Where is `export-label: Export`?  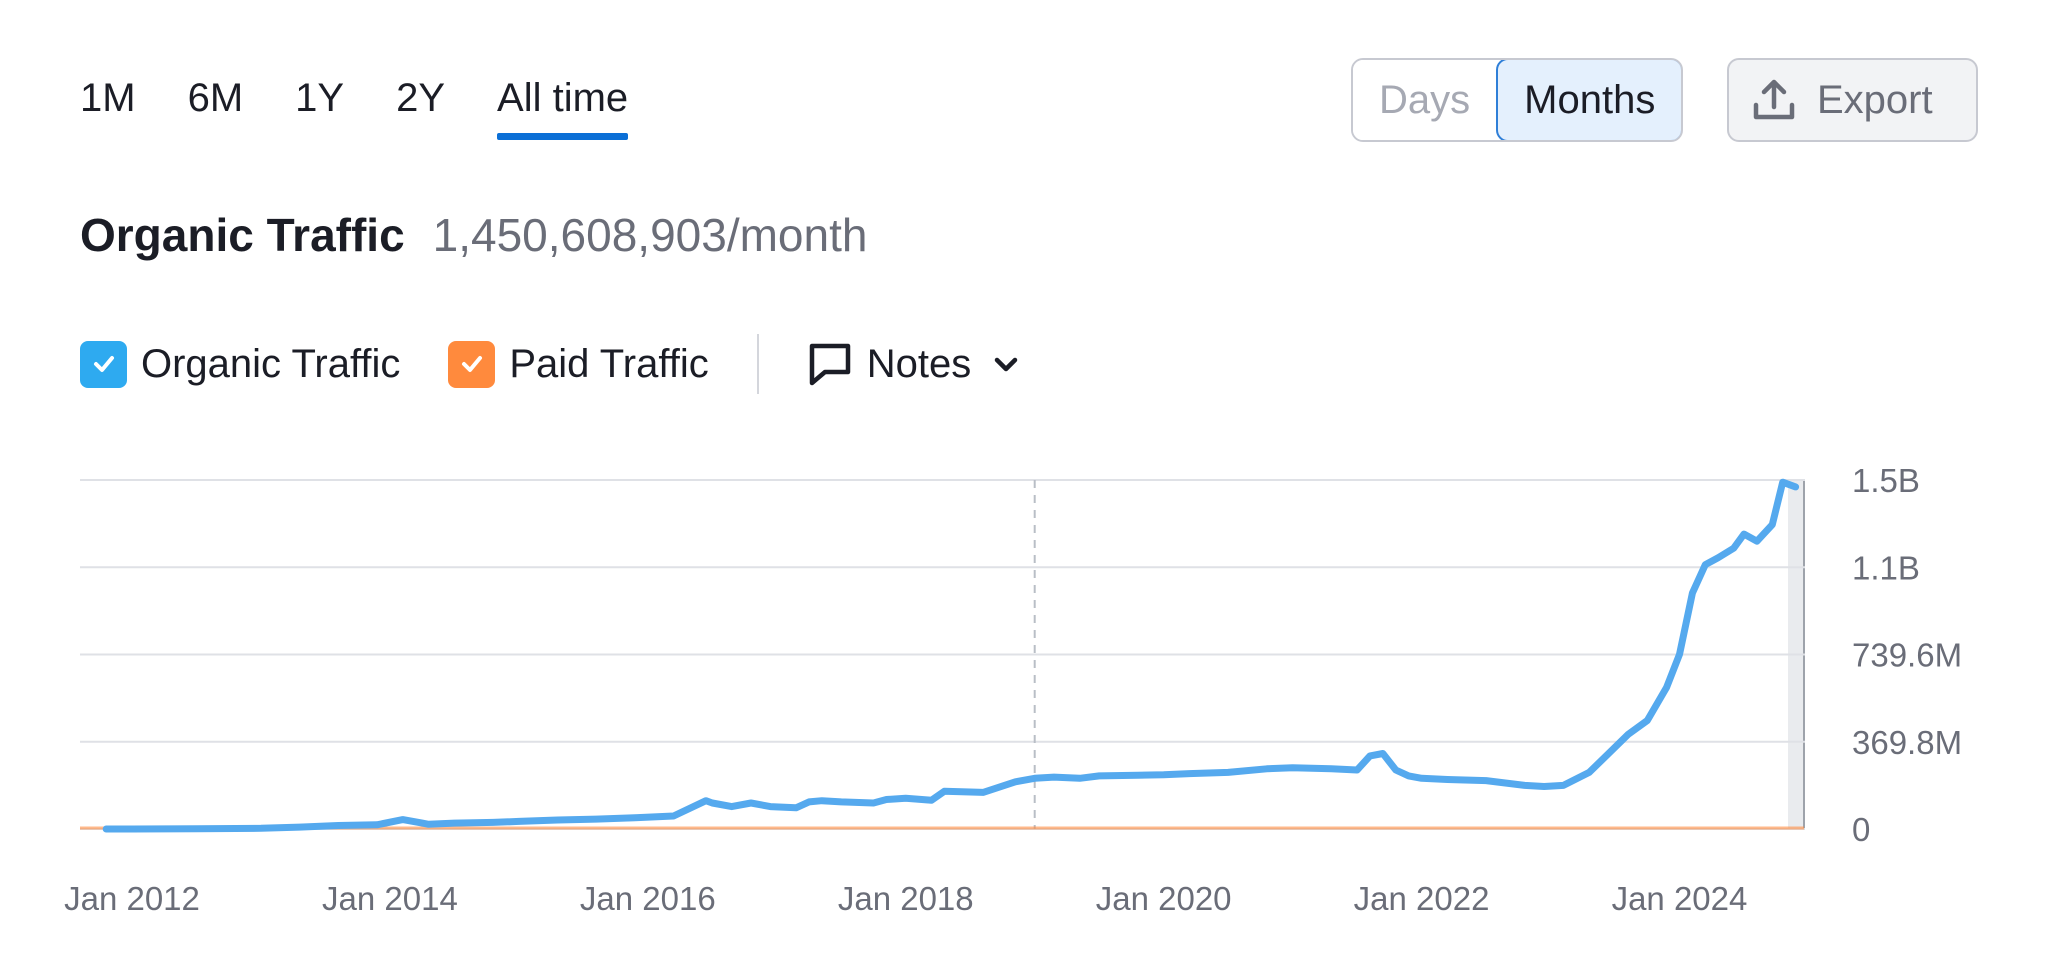
export-label: Export is located at coordinates (1875, 99).